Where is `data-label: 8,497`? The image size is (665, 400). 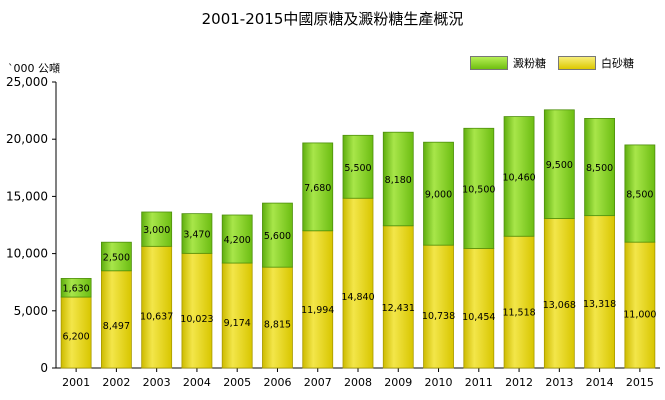
data-label: 8,497 is located at coordinates (116, 326).